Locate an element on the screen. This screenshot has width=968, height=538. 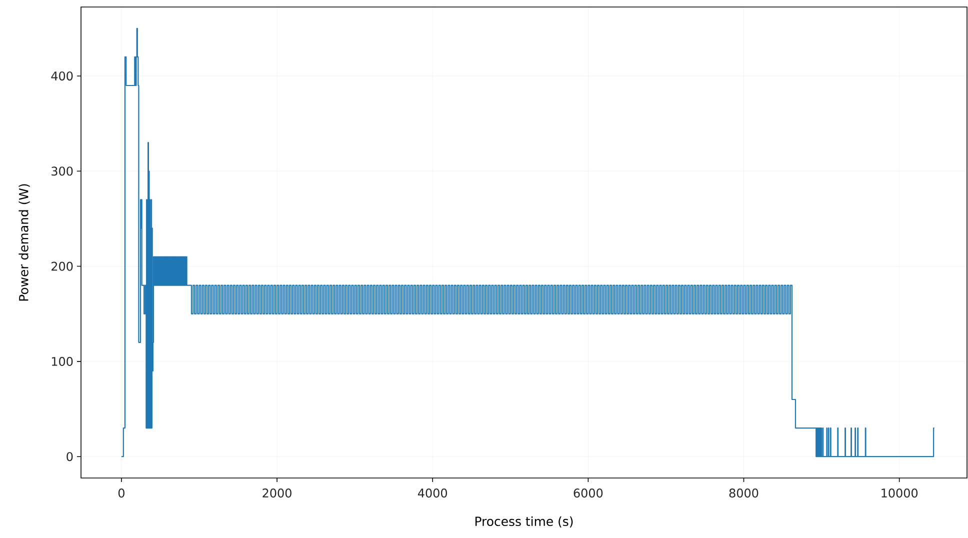
y-tick-label: 200 is located at coordinates (62, 266).